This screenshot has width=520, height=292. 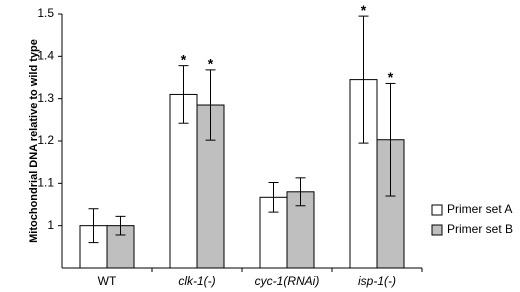 What do you see at coordinates (107, 281) in the screenshot?
I see `x-tick-label: WT` at bounding box center [107, 281].